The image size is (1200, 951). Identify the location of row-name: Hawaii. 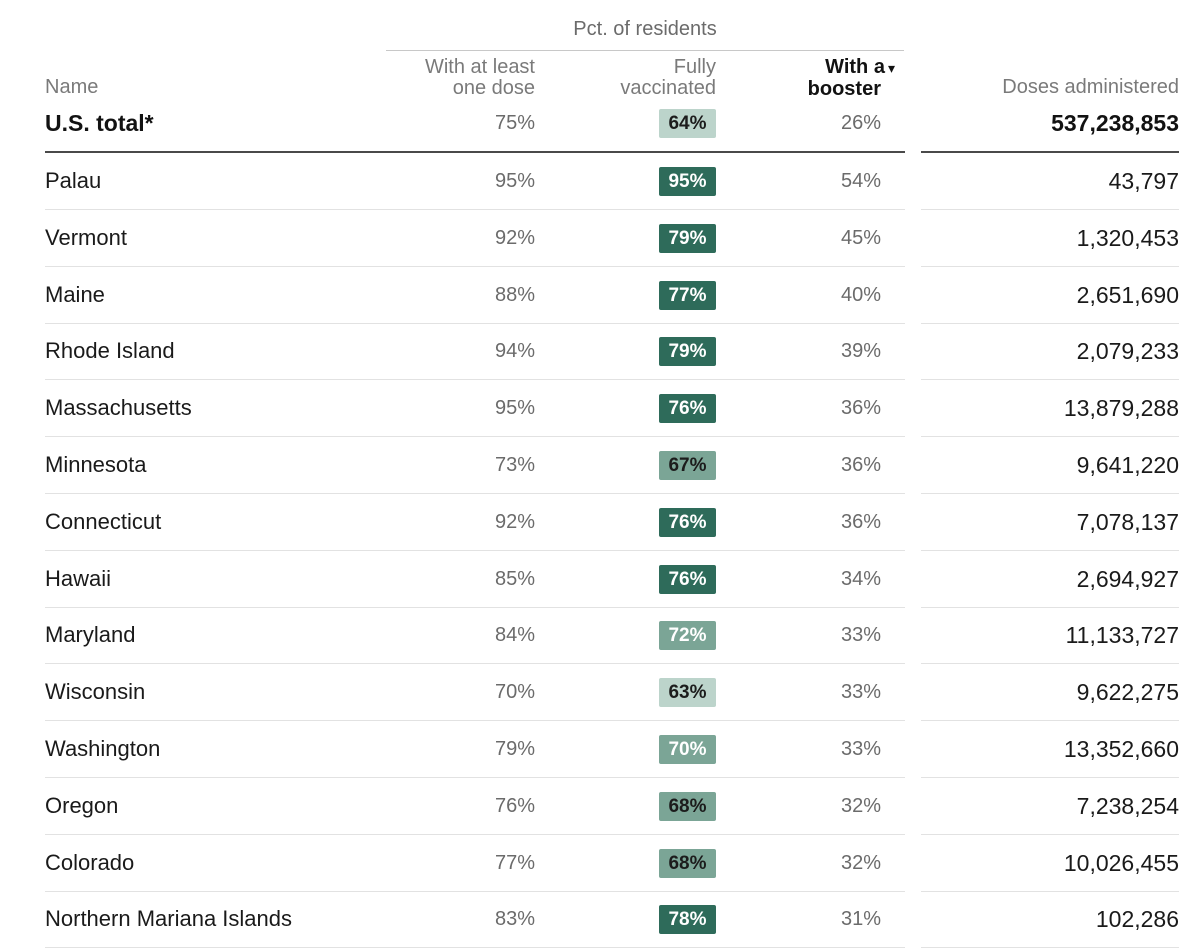
(78, 578).